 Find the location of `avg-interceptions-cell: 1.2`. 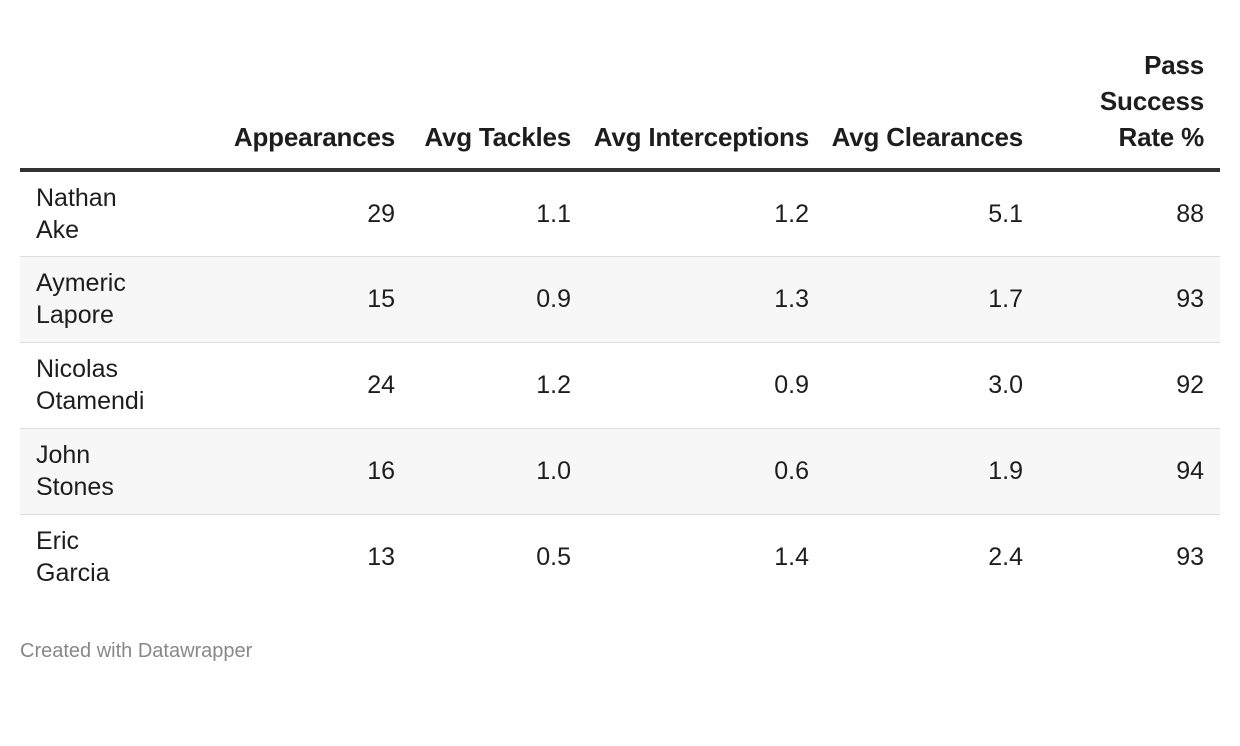

avg-interceptions-cell: 1.2 is located at coordinates (706, 213).